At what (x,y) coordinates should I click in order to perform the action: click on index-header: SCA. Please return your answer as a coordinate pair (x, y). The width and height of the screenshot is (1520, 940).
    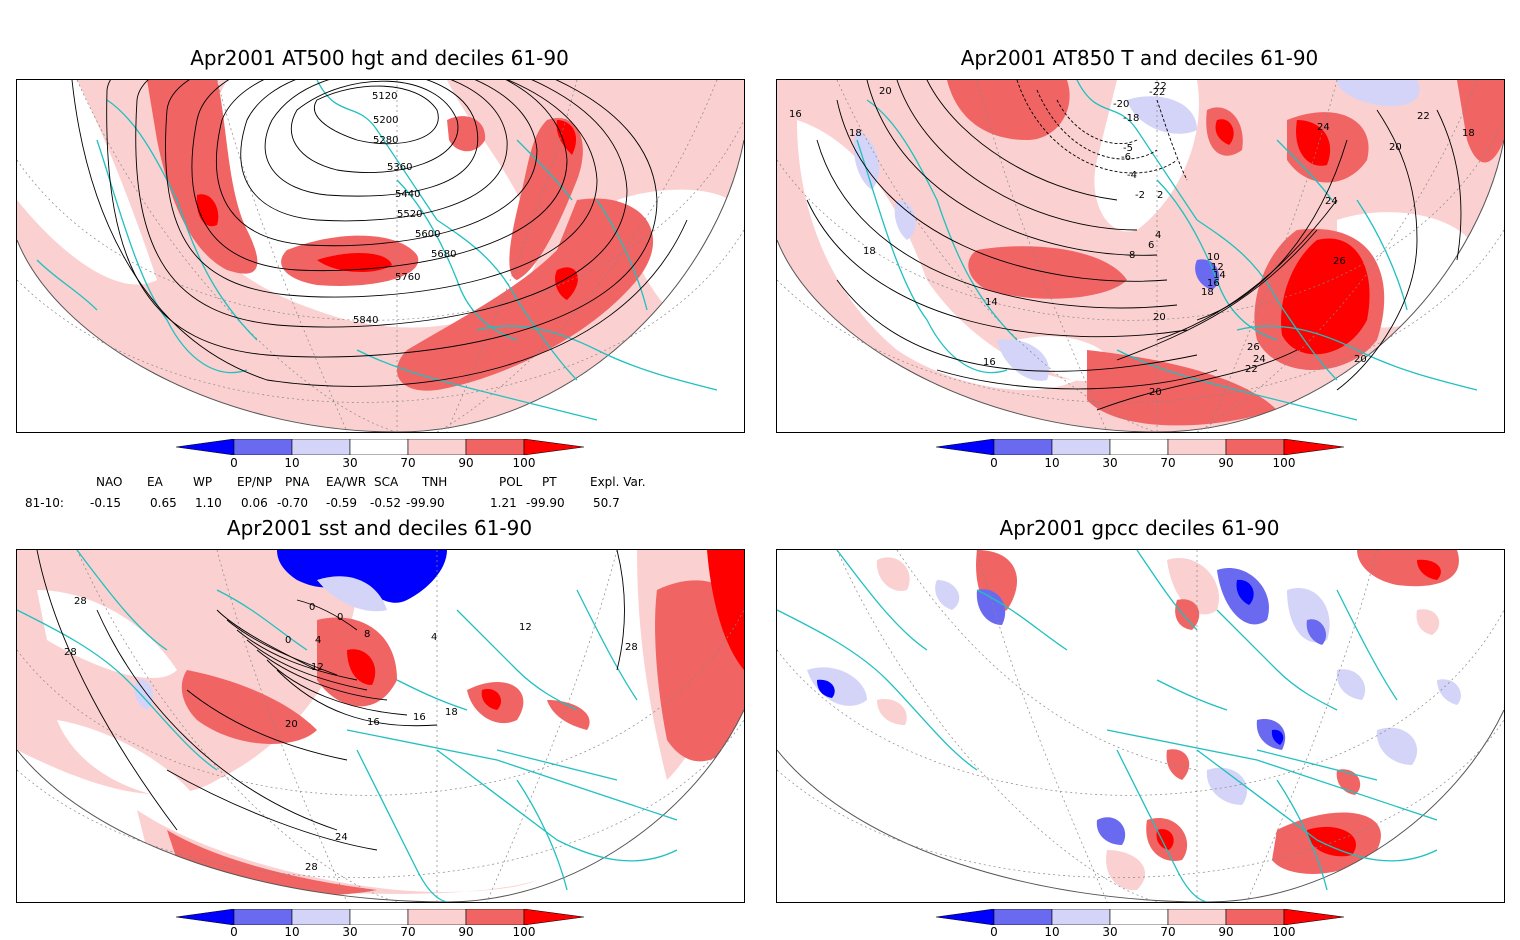
    Looking at the image, I should click on (386, 482).